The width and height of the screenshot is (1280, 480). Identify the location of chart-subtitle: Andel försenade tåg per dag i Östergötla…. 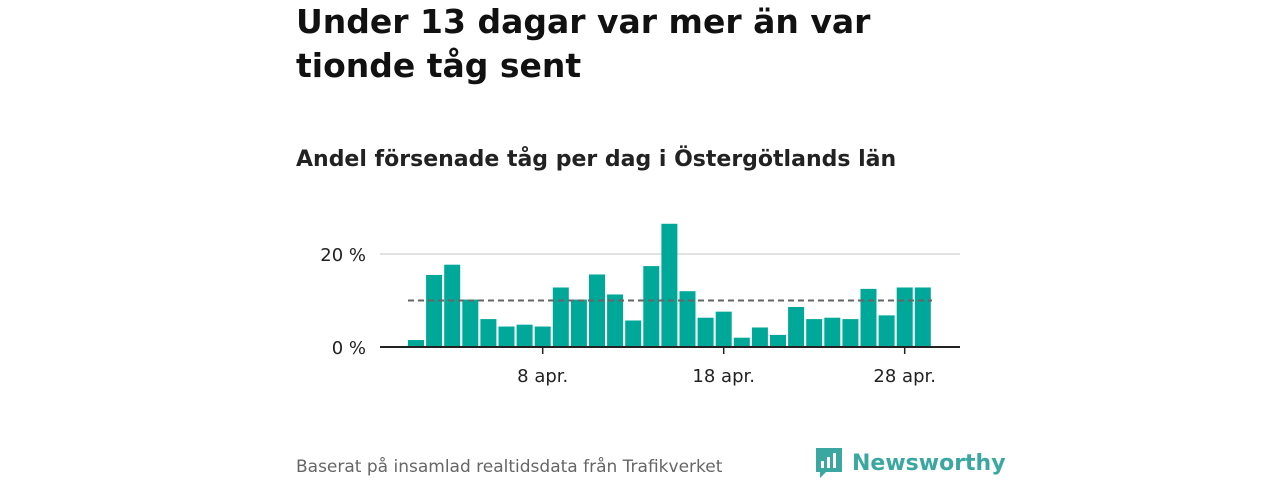
(596, 159).